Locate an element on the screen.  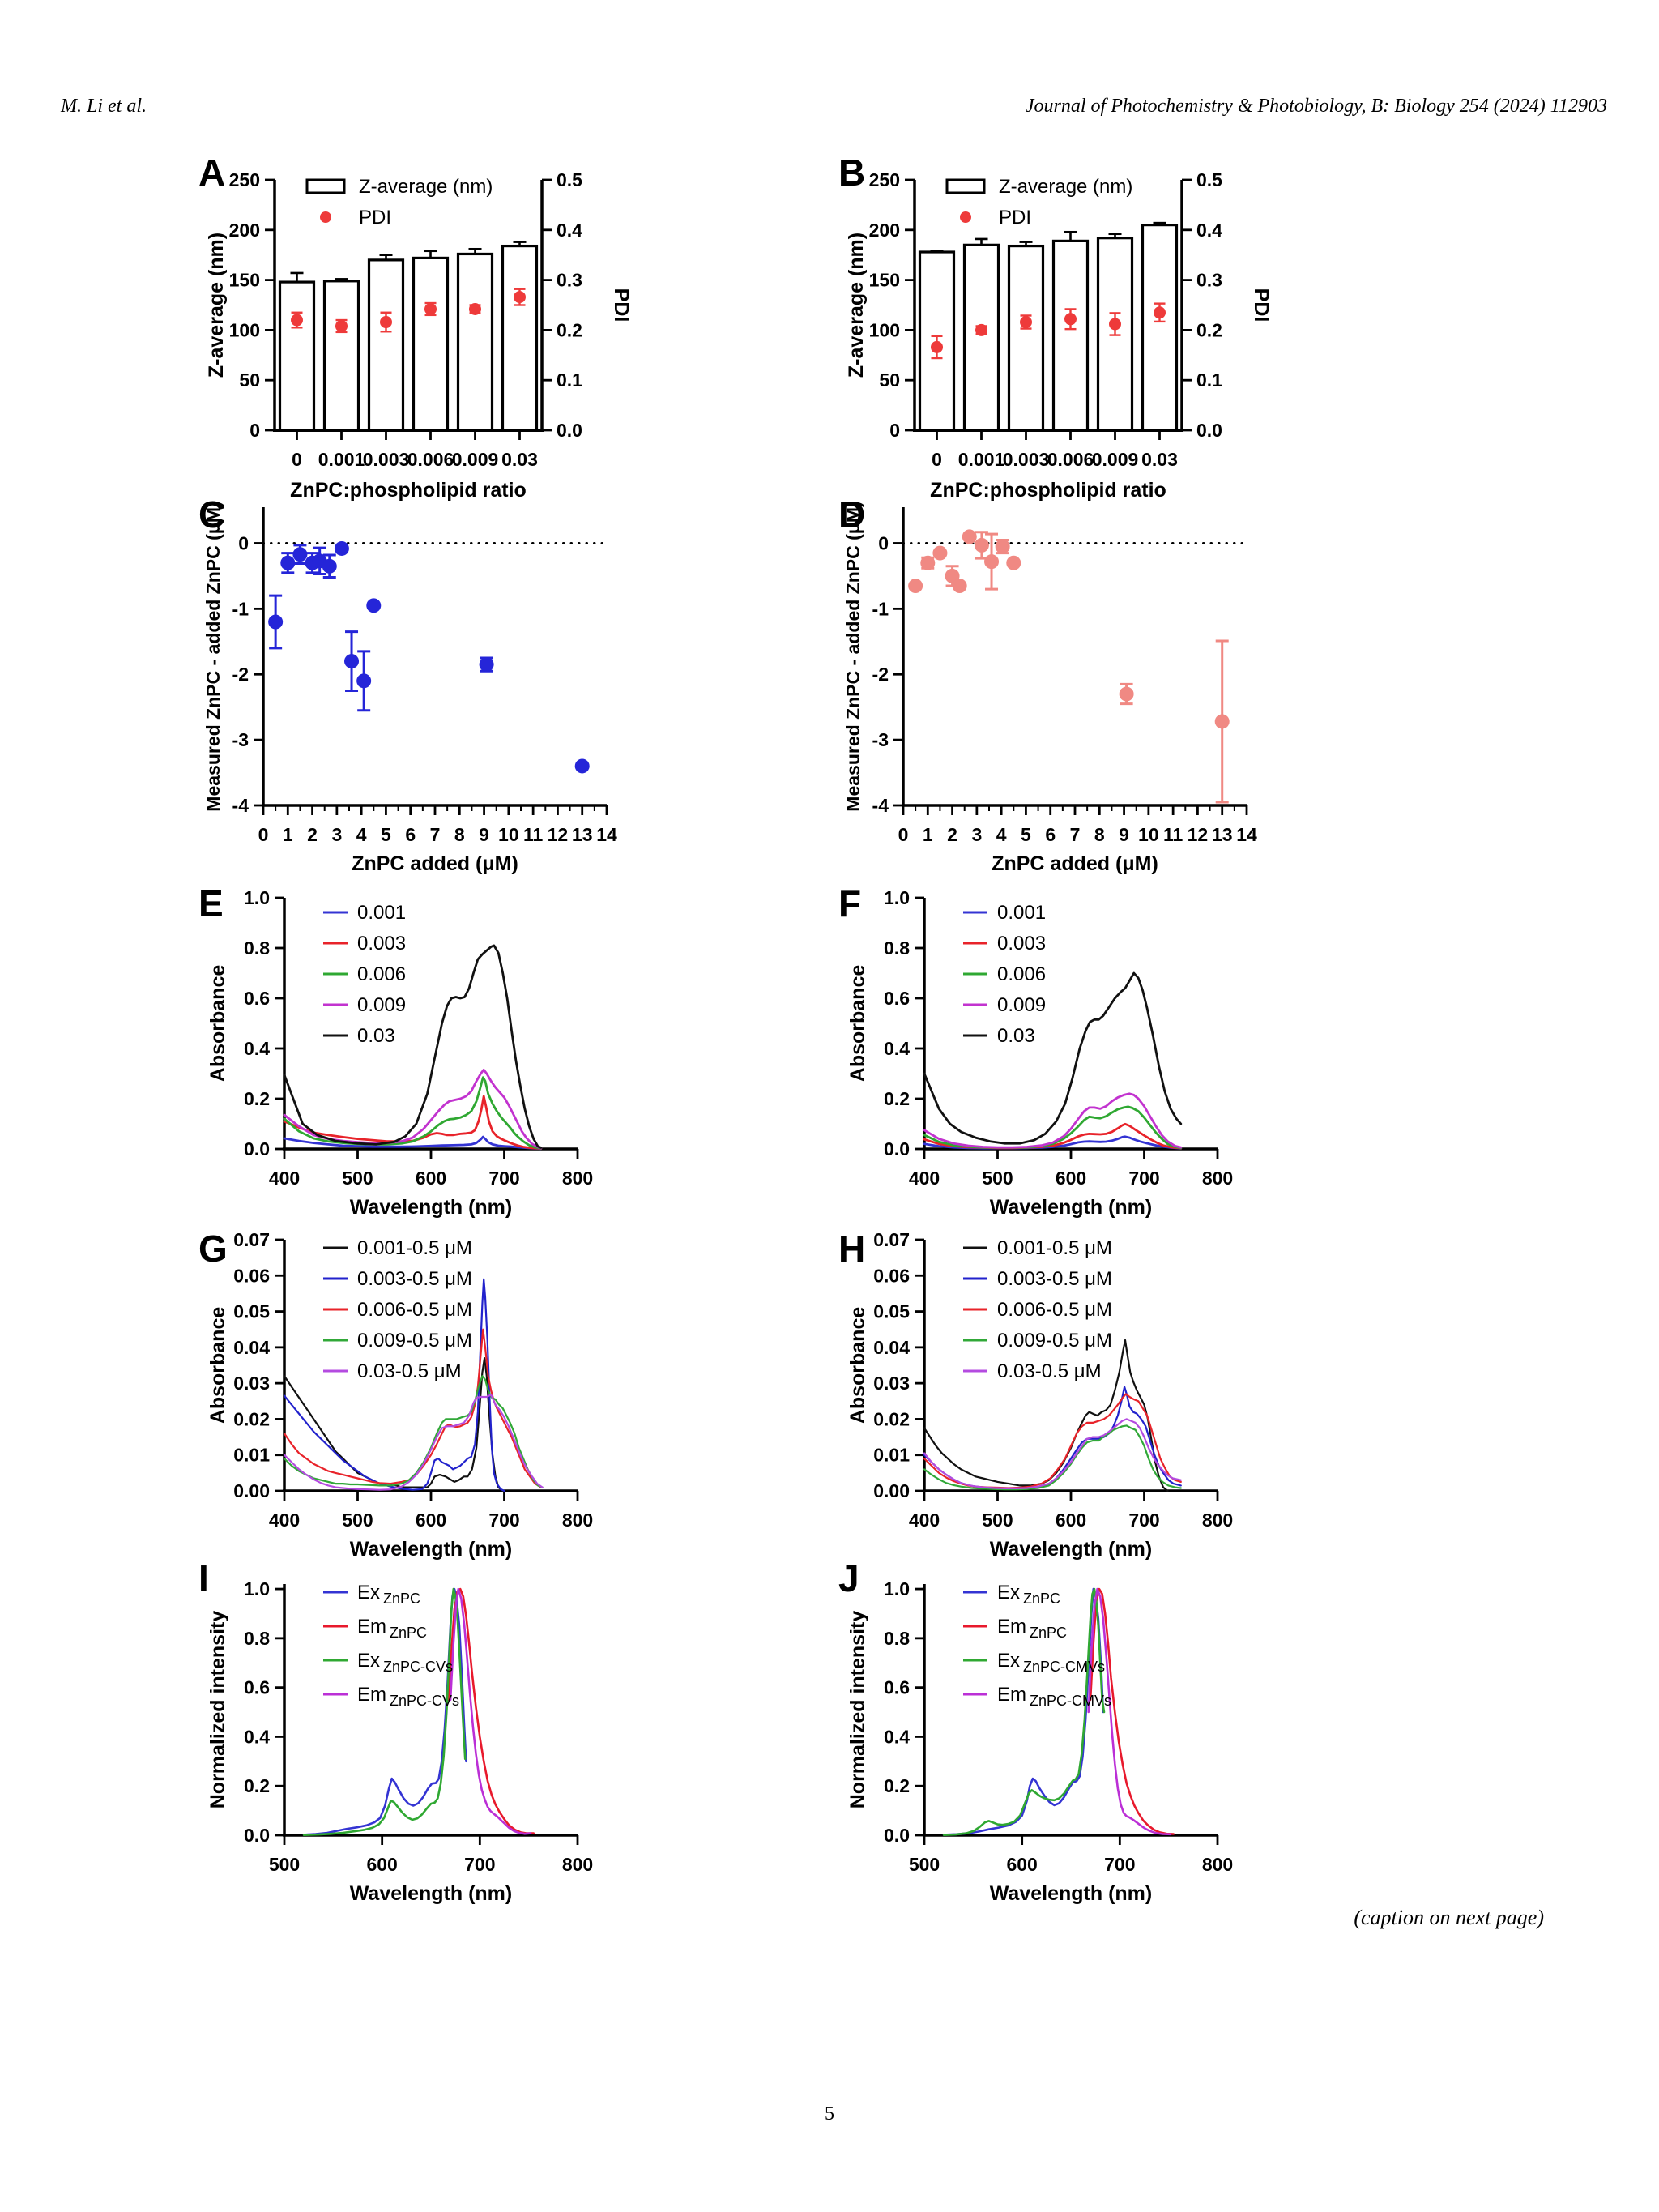
svg-text: 0.1 is located at coordinates (1209, 380).